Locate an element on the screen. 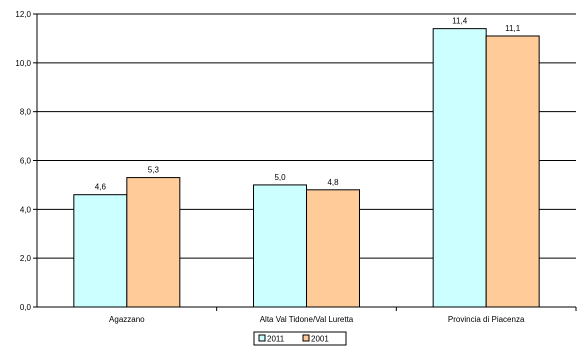 The height and width of the screenshot is (347, 581). y-tick-label: 8,0 is located at coordinates (26, 112).